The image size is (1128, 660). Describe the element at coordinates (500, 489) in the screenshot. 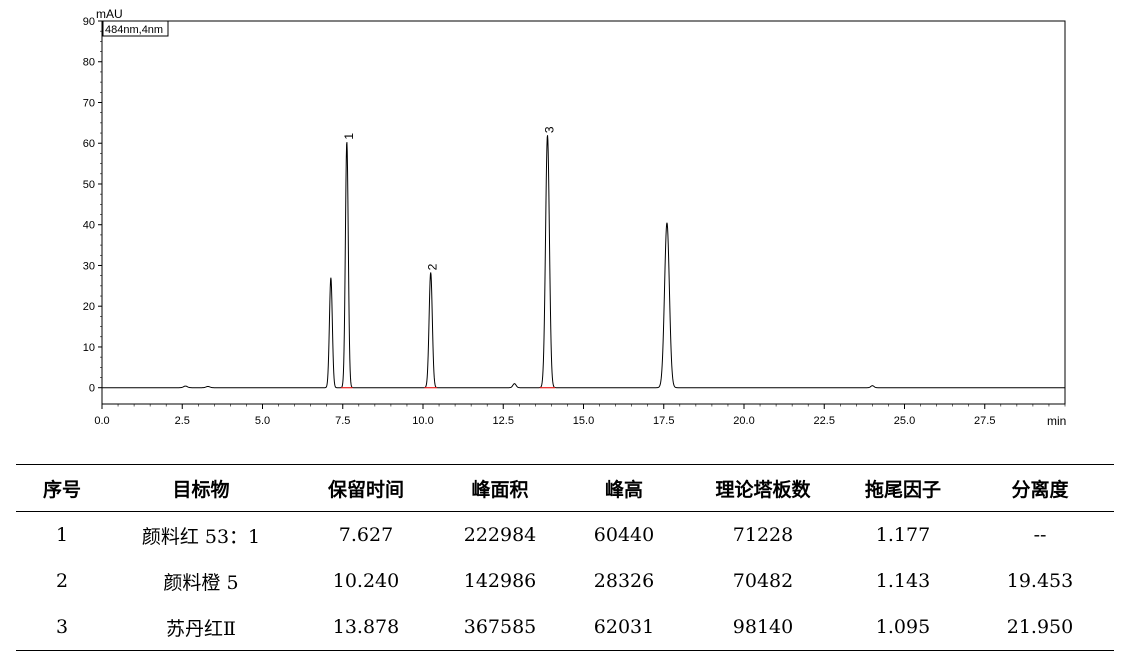

I see `header-peak-area: 峰面积` at that location.